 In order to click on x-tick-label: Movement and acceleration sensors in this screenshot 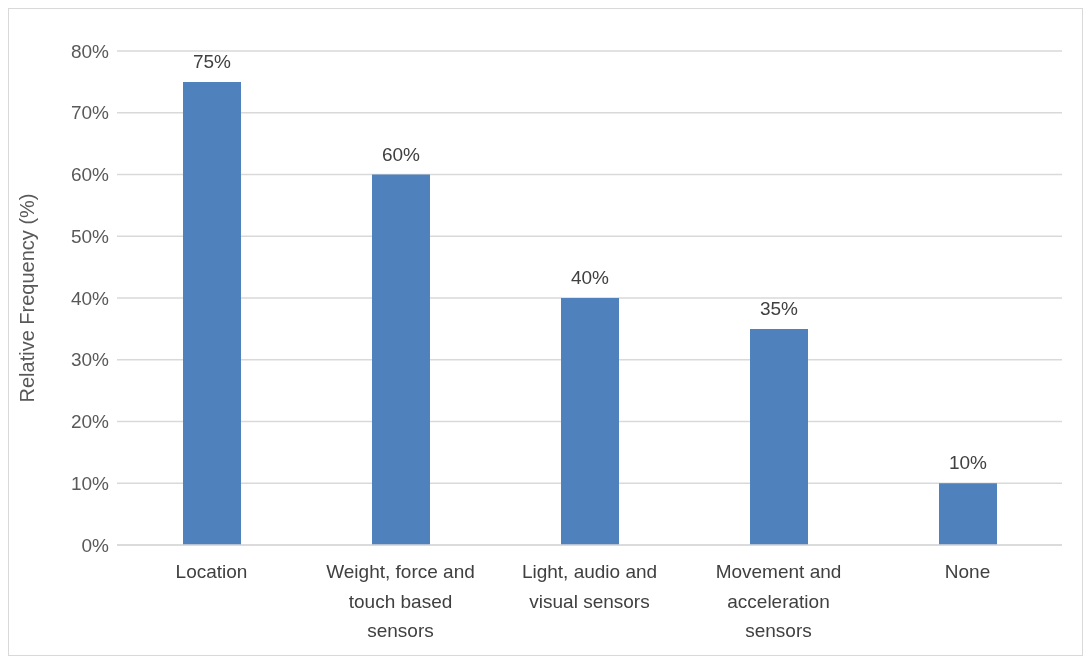, I will do `click(778, 601)`.